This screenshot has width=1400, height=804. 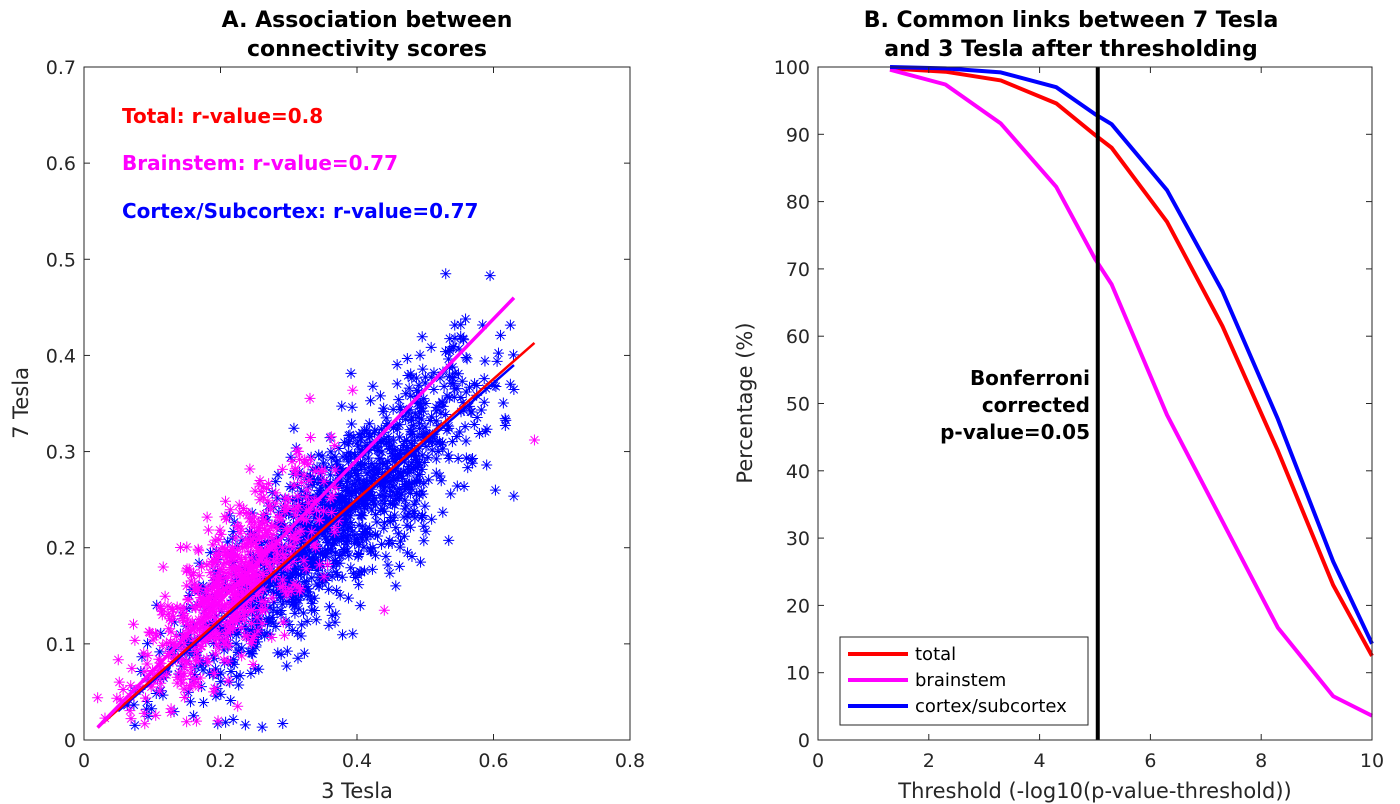 What do you see at coordinates (798, 270) in the screenshot?
I see `panel-b-ytick-label: 70` at bounding box center [798, 270].